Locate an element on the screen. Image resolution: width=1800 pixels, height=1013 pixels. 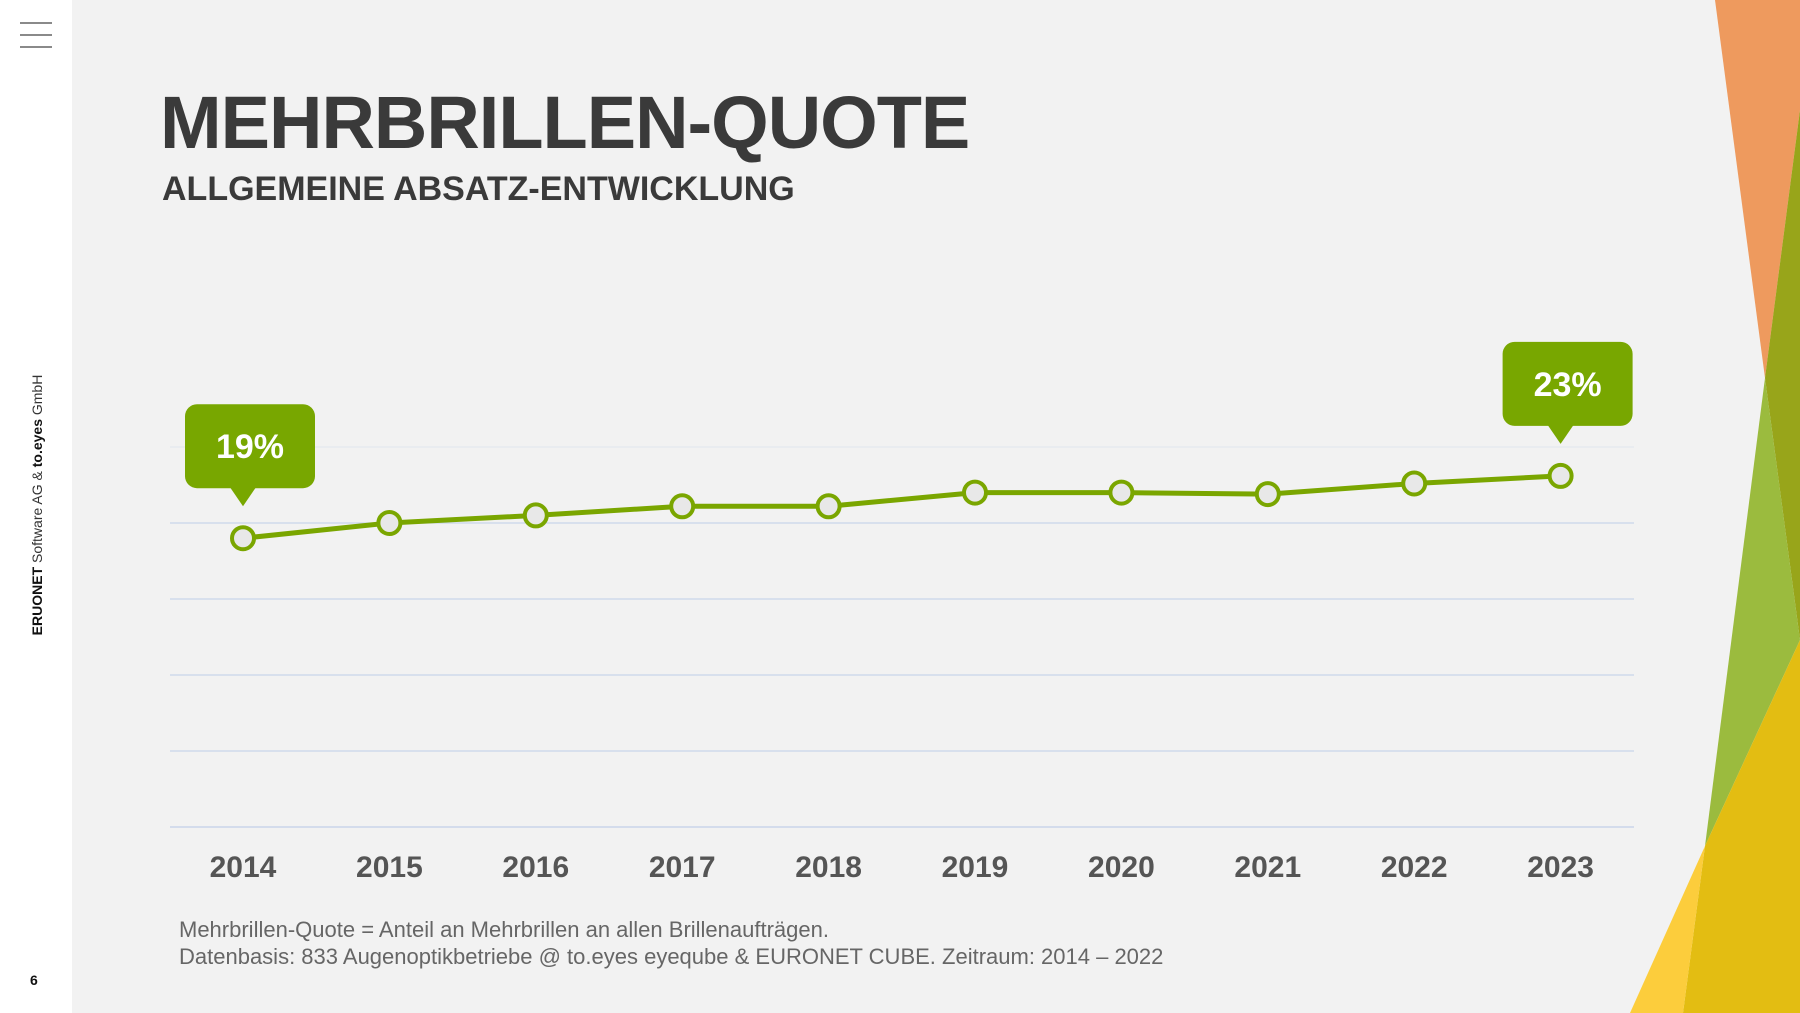
decor-light-yellow is located at coordinates (1667, 929).